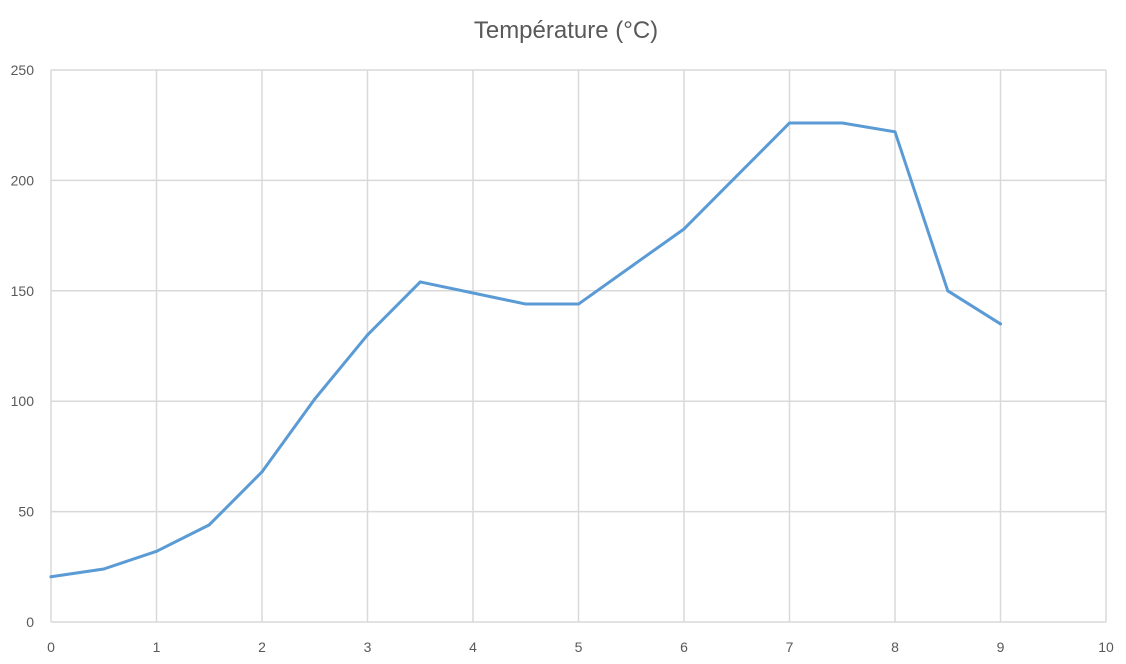 This screenshot has height=664, width=1126. What do you see at coordinates (23, 70) in the screenshot?
I see `y-tick-label: 250` at bounding box center [23, 70].